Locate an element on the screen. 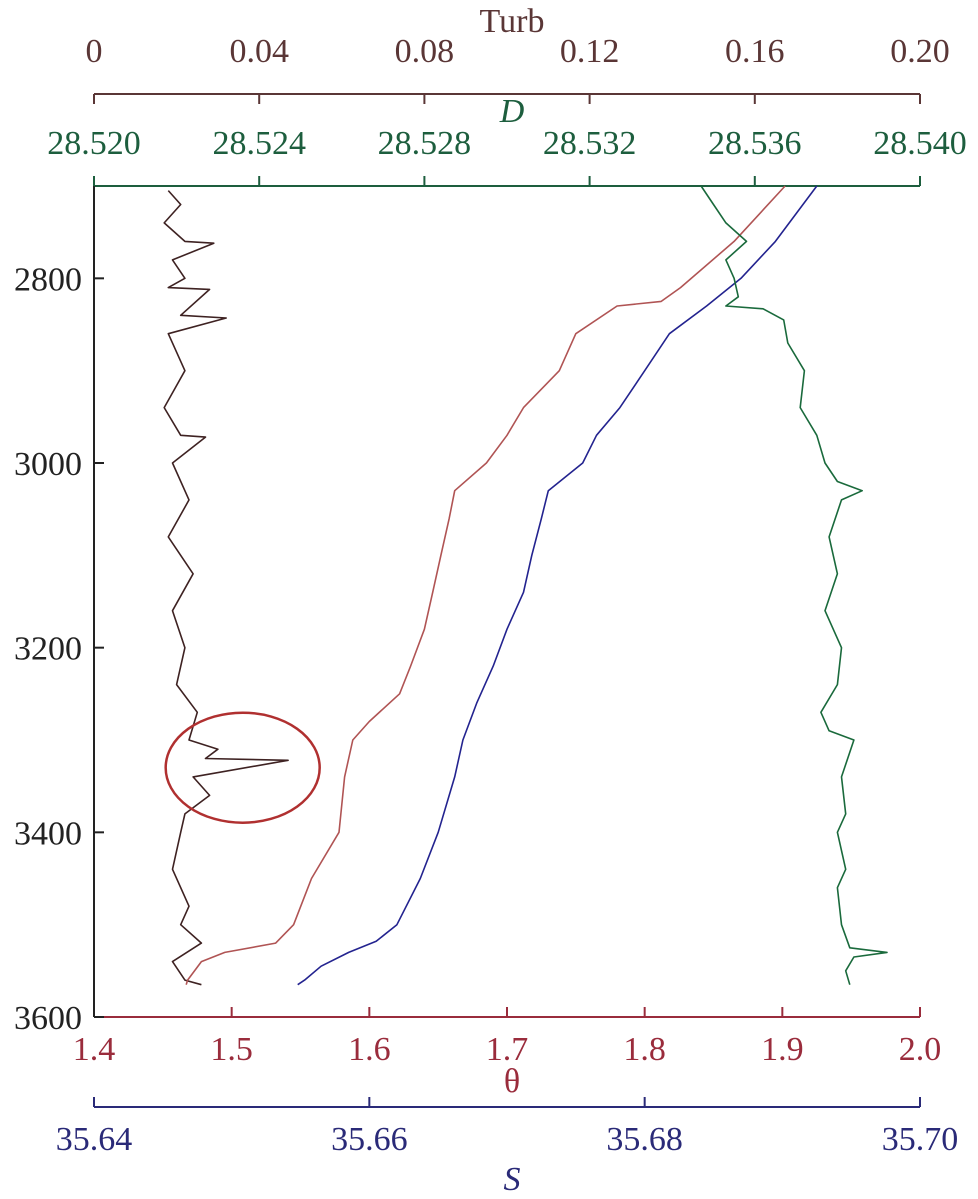  theta-tick-label: 1.8 is located at coordinates (644, 1049).